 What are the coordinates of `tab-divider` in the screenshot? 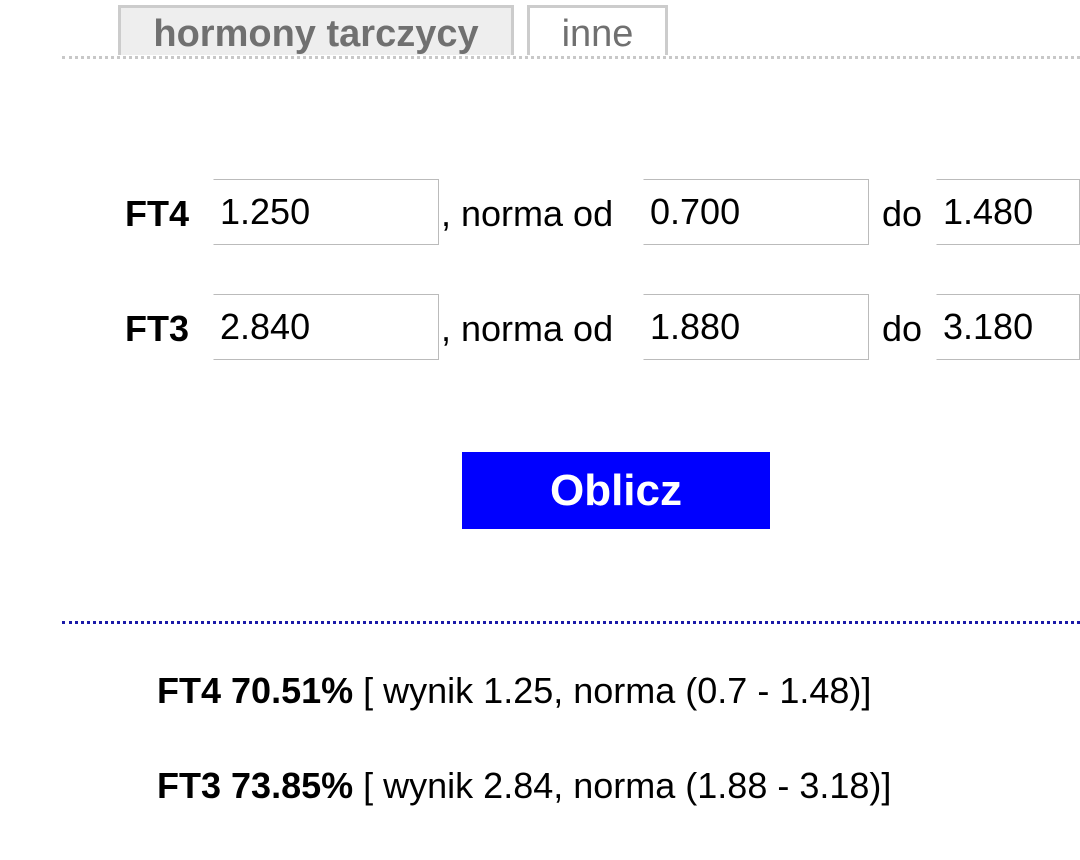 It's located at (571, 57).